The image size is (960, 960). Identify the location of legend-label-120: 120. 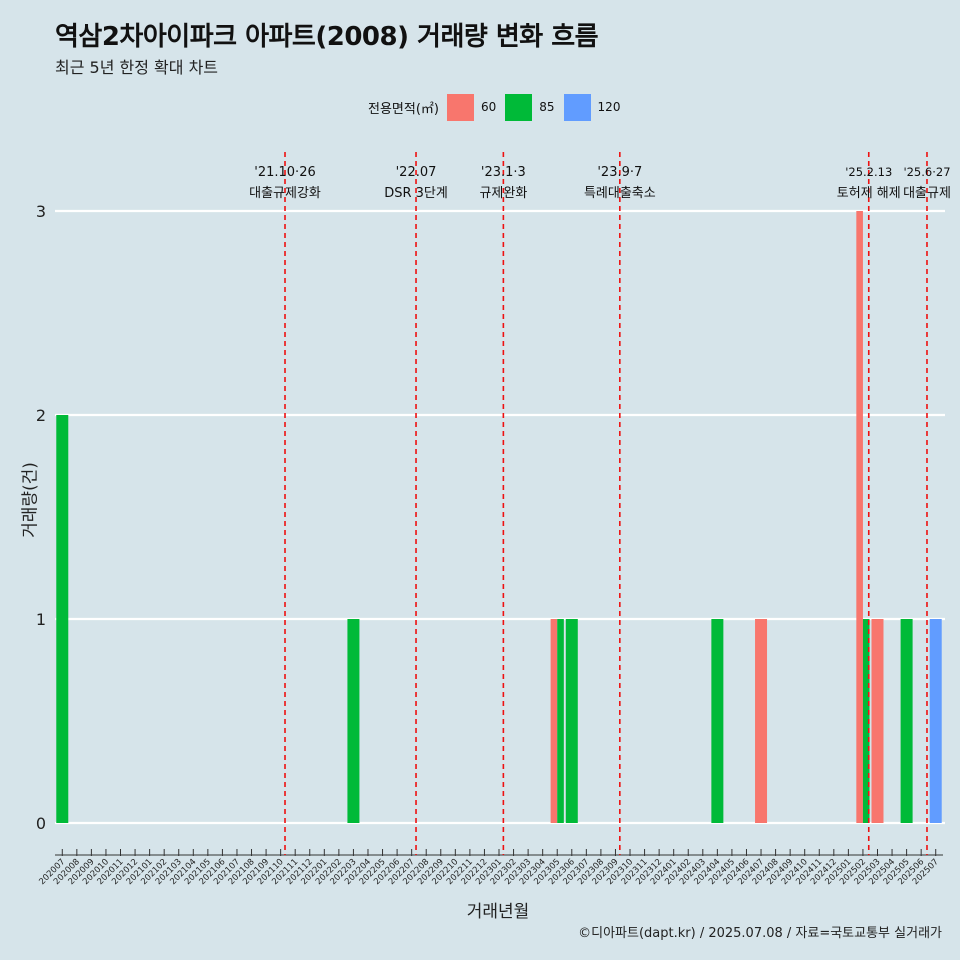
(609, 107).